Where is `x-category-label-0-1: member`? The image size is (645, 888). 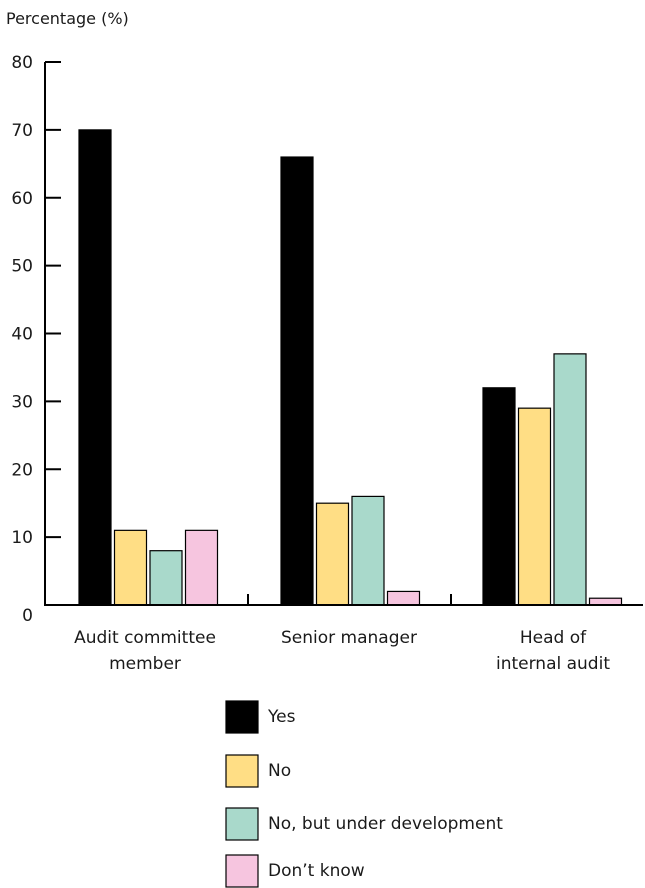
x-category-label-0-1: member is located at coordinates (145, 664).